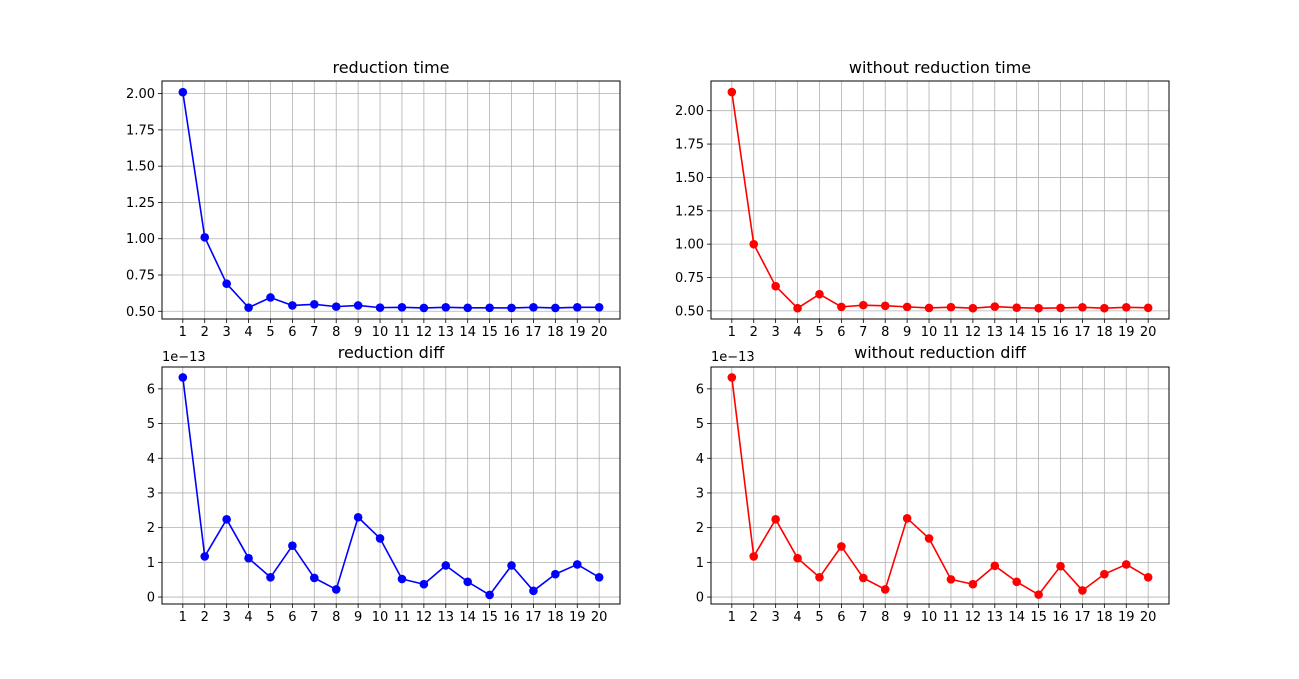 Image resolution: width=1299 pixels, height=679 pixels. What do you see at coordinates (467, 332) in the screenshot?
I see `x-tick-label: 14` at bounding box center [467, 332].